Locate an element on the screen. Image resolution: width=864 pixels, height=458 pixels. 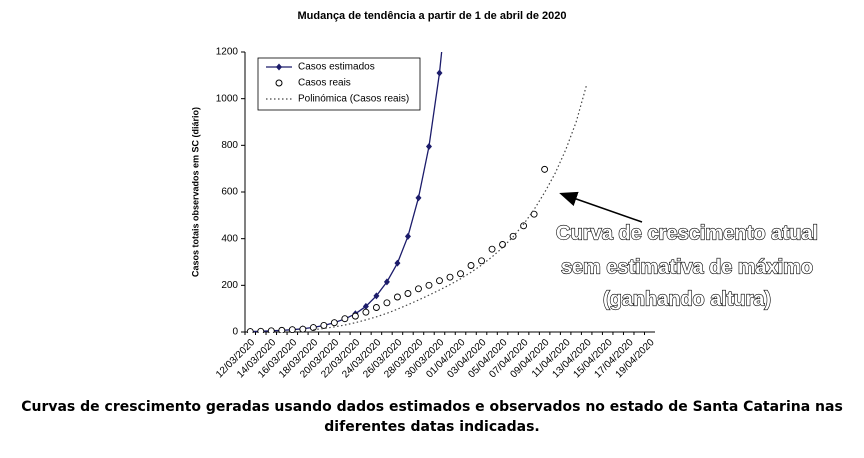
y-tick-label: 800 is located at coordinates (229, 145).